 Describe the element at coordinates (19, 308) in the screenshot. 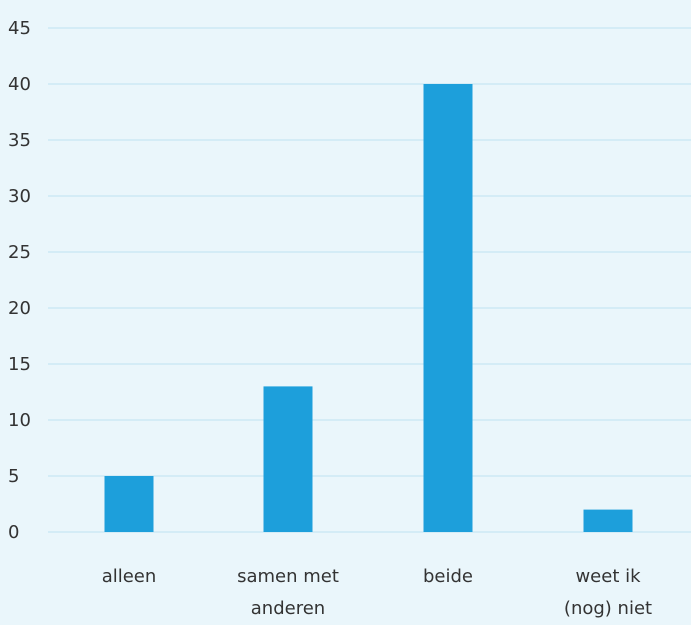

I see `y-tick-label: 20` at that location.